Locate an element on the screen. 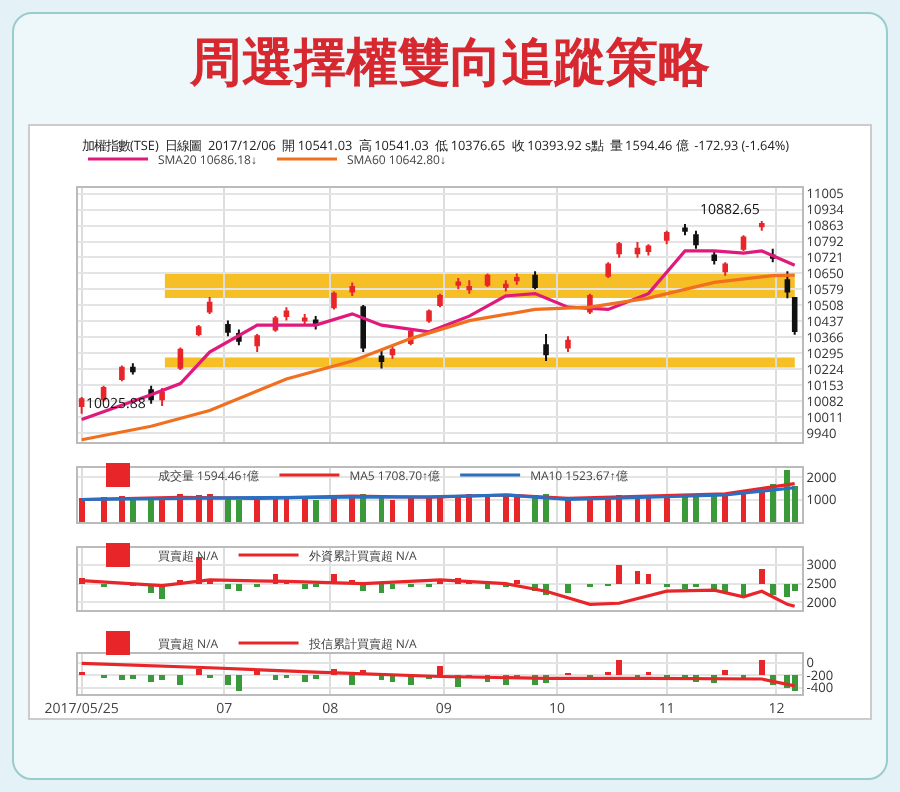 This screenshot has height=792, width=900. chart-title: 周選擇權雙向追蹤策略 is located at coordinates (450, 65).